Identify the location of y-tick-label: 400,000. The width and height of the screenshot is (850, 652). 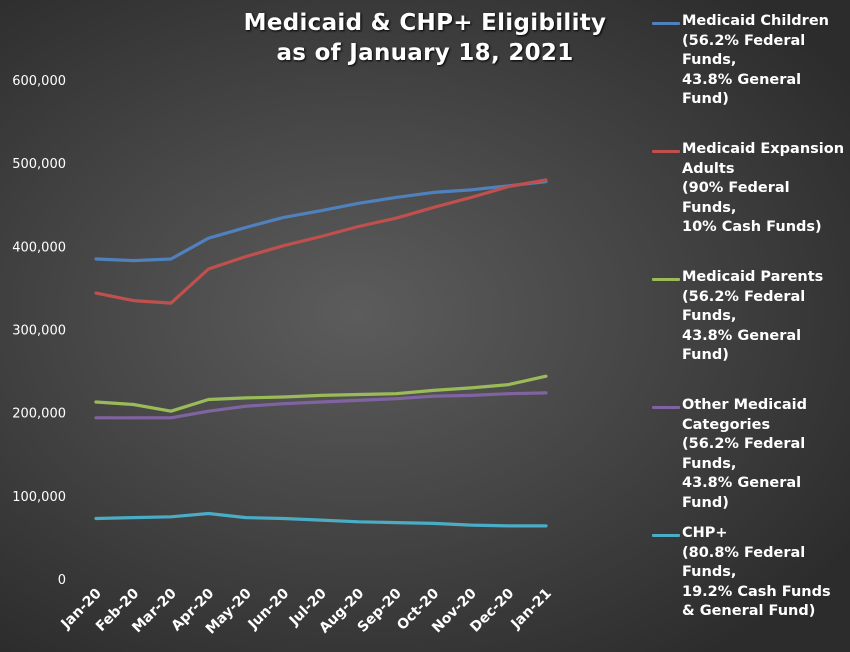
(39, 247).